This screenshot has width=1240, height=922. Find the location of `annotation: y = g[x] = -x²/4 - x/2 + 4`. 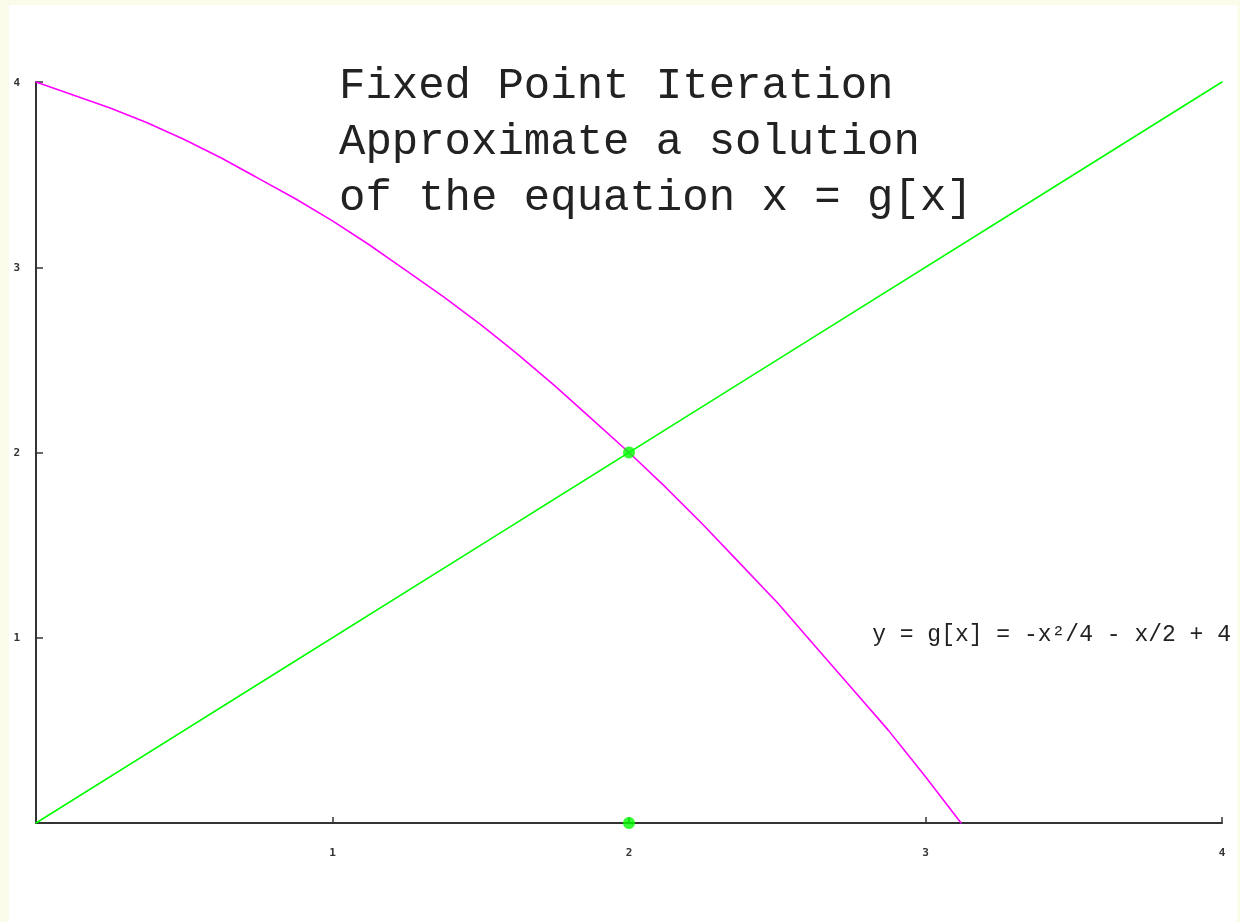

annotation: y = g[x] = -x²/4 - x/2 + 4 is located at coordinates (1051, 634).